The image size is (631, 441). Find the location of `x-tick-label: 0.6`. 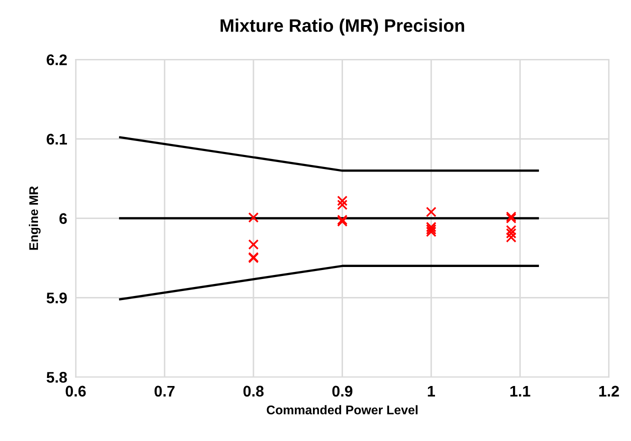

x-tick-label: 0.6 is located at coordinates (76, 391).